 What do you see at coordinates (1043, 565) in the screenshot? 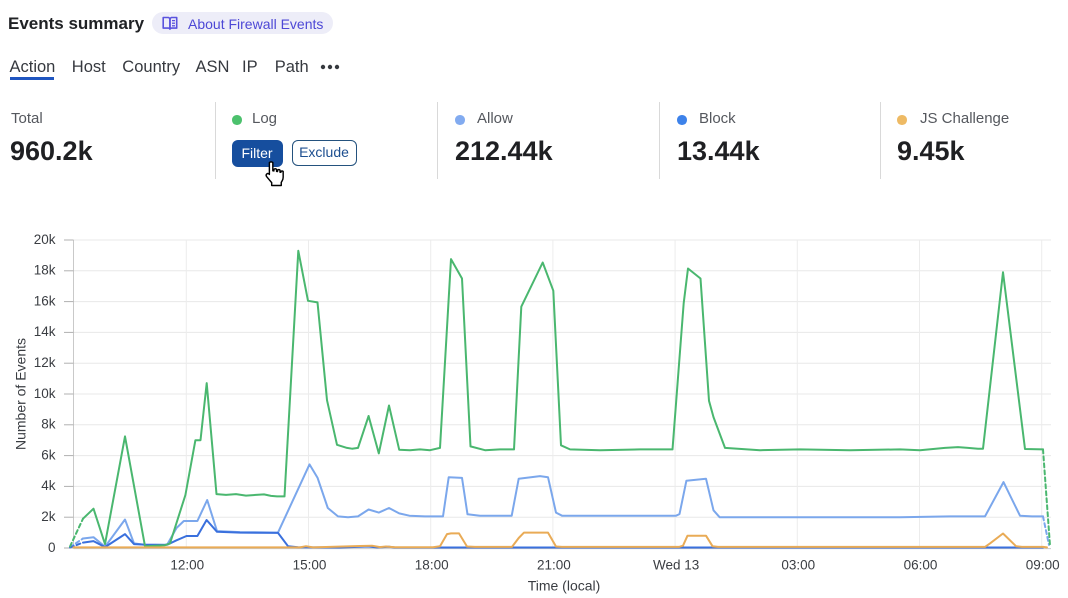
I see `svg-text: 09:00` at bounding box center [1043, 565].